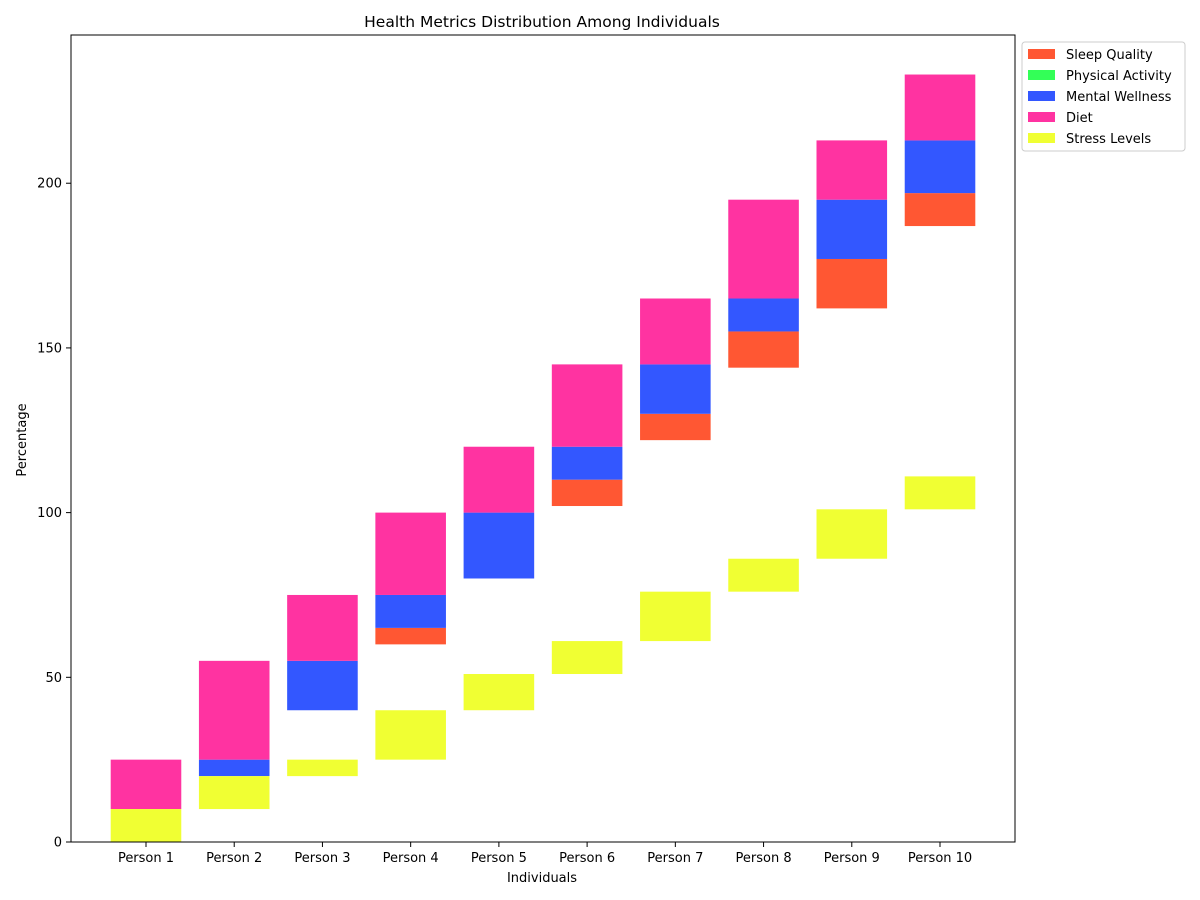 The image size is (1200, 900). Describe the element at coordinates (49, 184) in the screenshot. I see `y-tick-label: 200` at that location.